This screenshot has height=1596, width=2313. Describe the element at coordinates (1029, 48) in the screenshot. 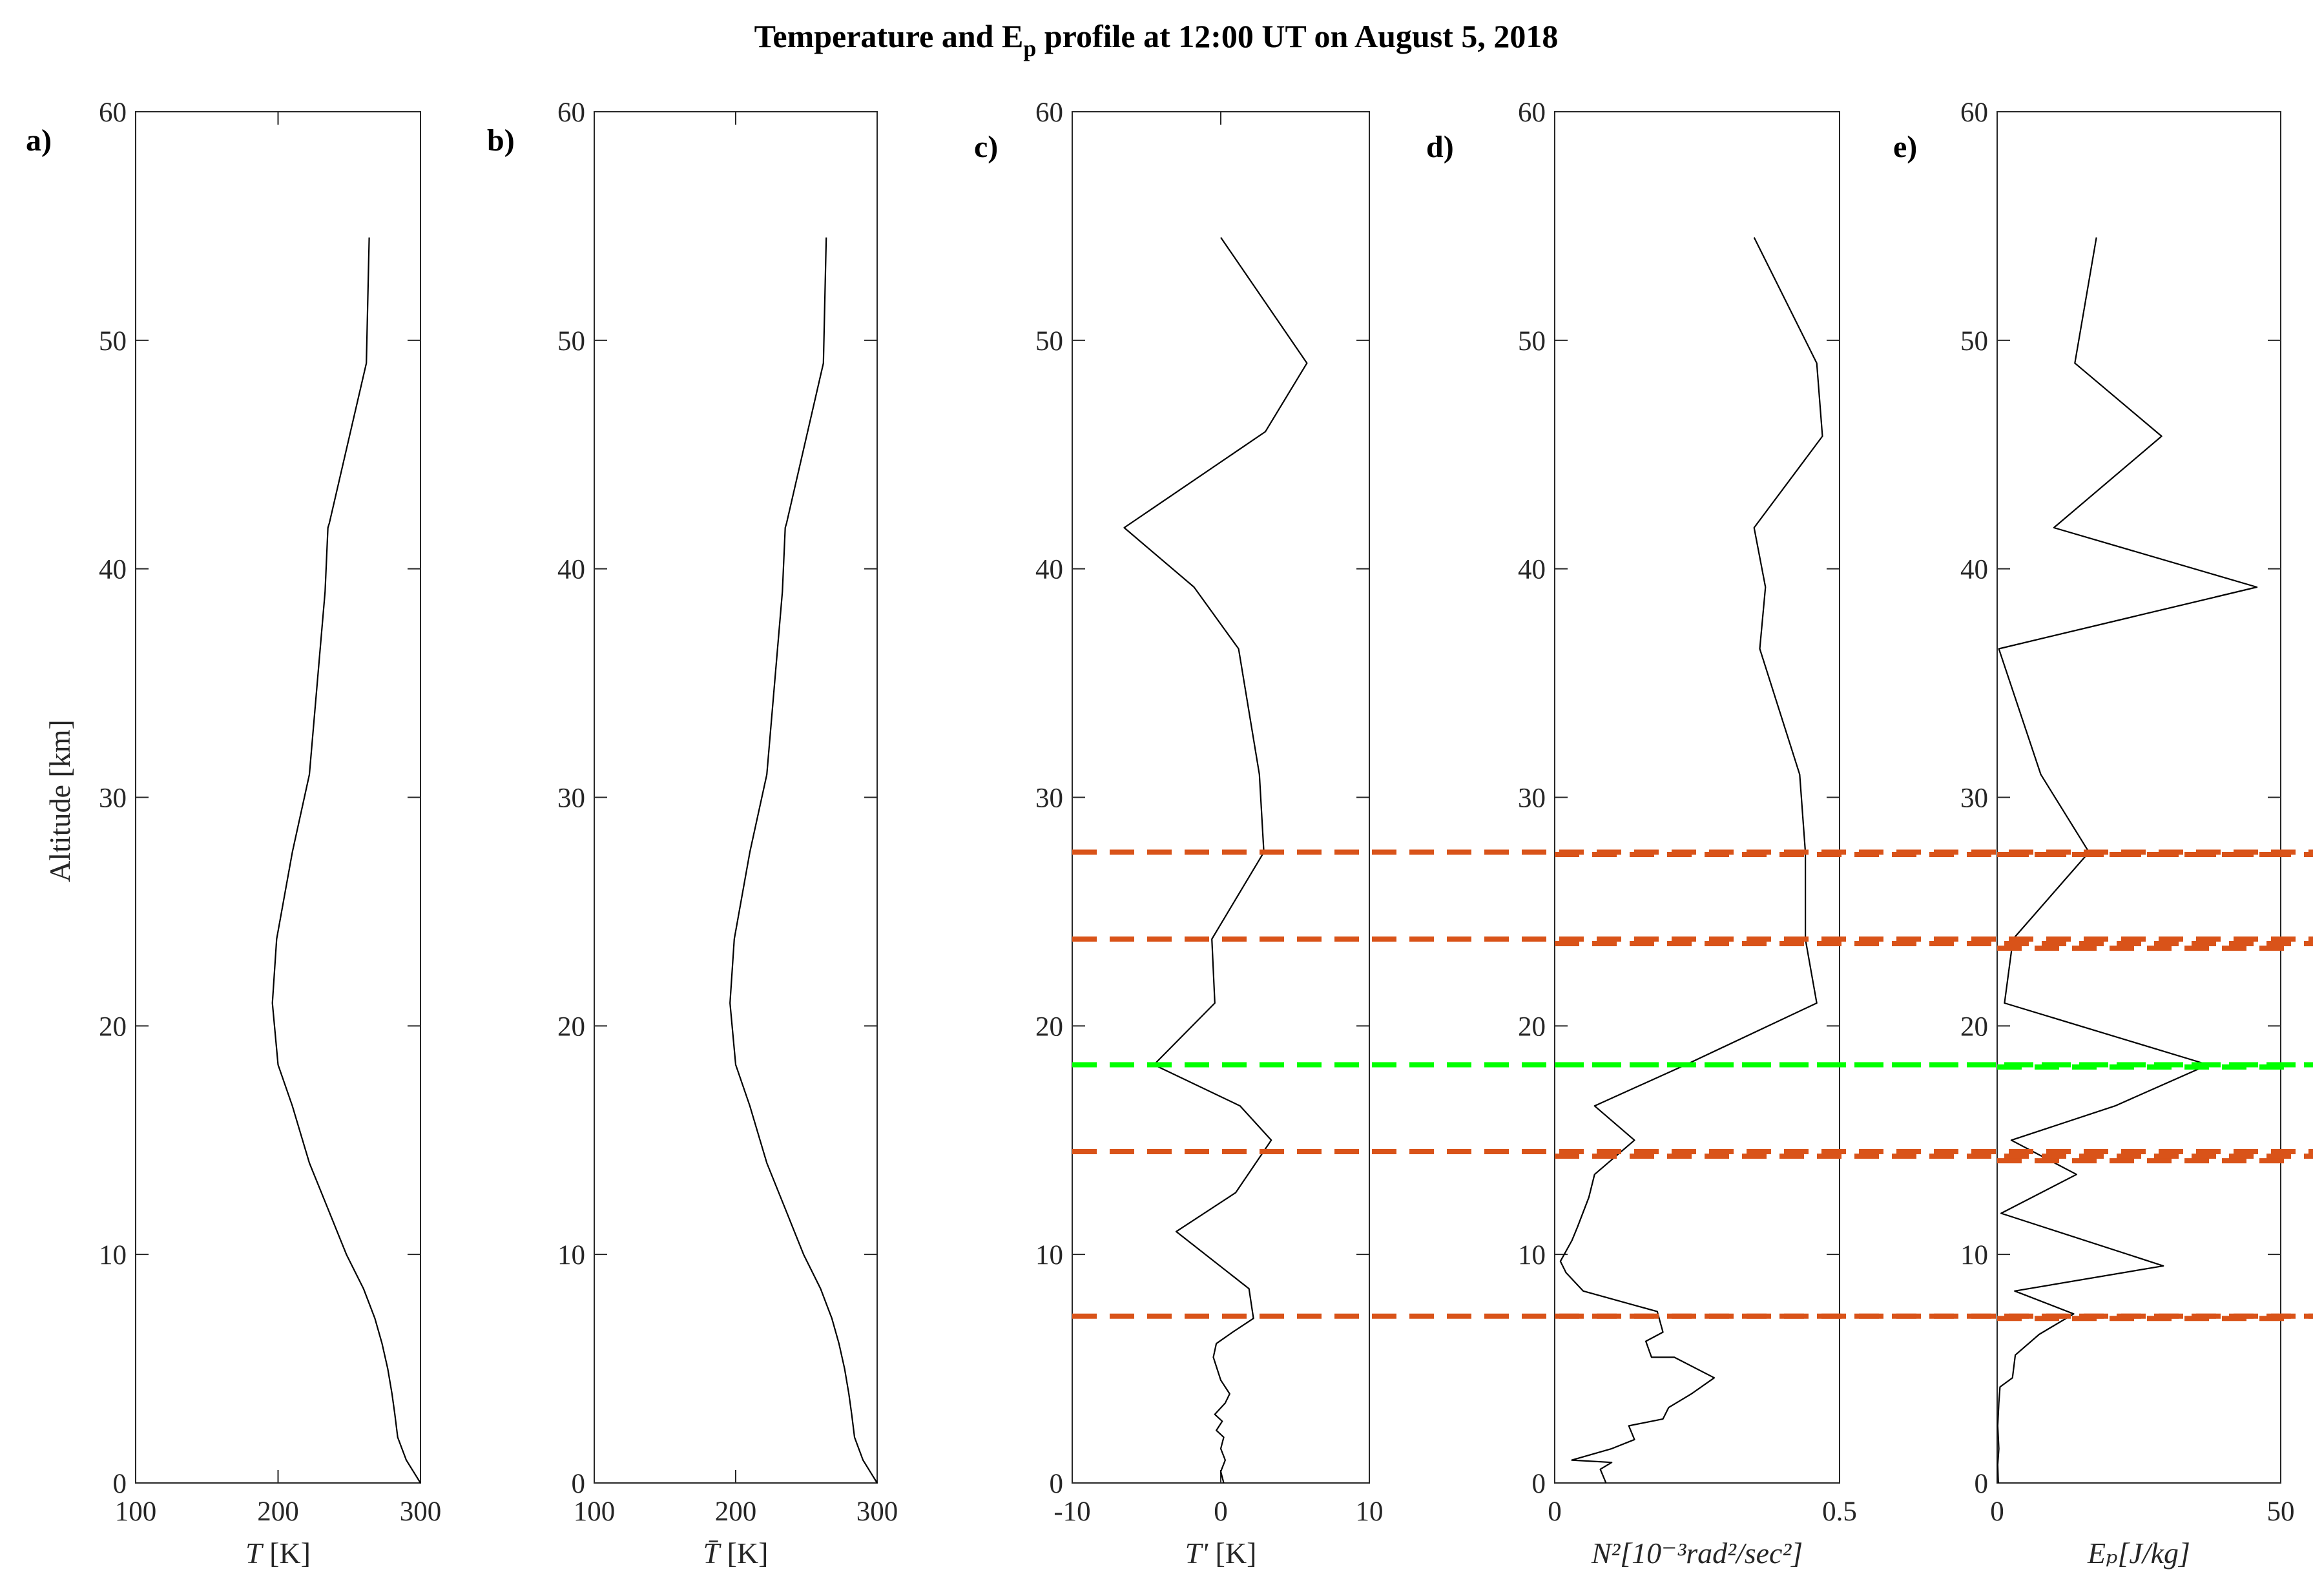

I see `title-subscript: p` at that location.